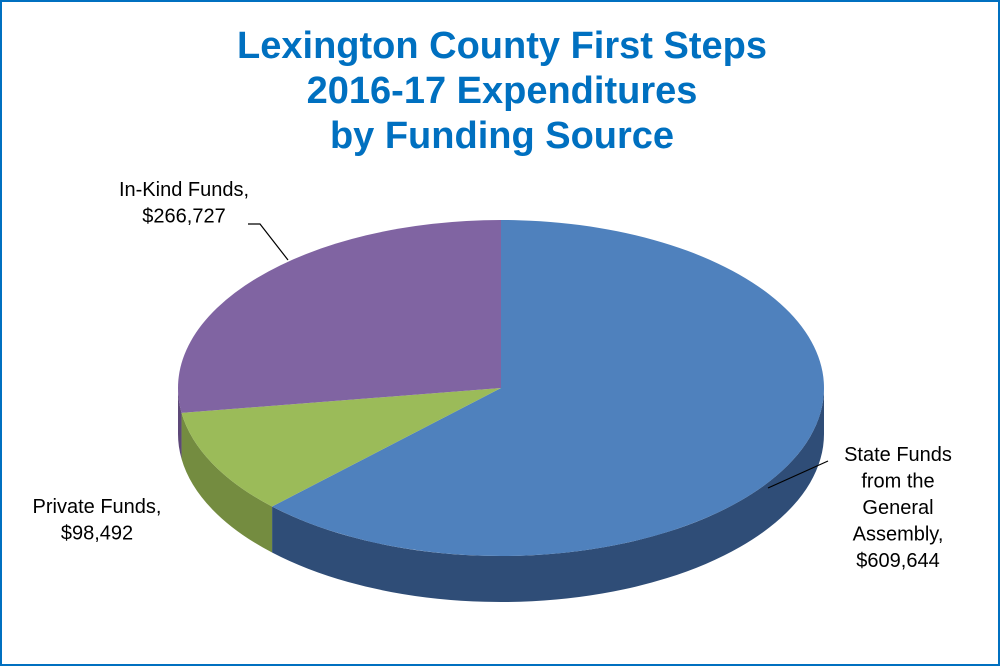  Describe the element at coordinates (97, 507) in the screenshot. I see `data-label-1-line-0: Private Funds,` at that location.